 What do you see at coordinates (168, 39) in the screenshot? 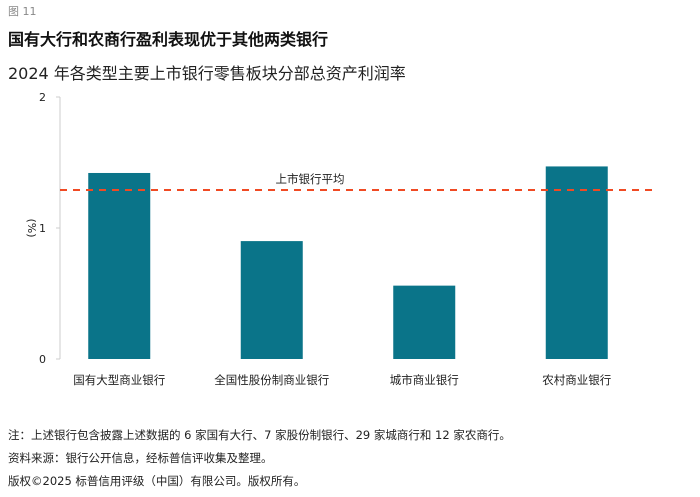
I see `chart-title: 国有大行和农商行盈利表现优于其他两类银行` at bounding box center [168, 39].